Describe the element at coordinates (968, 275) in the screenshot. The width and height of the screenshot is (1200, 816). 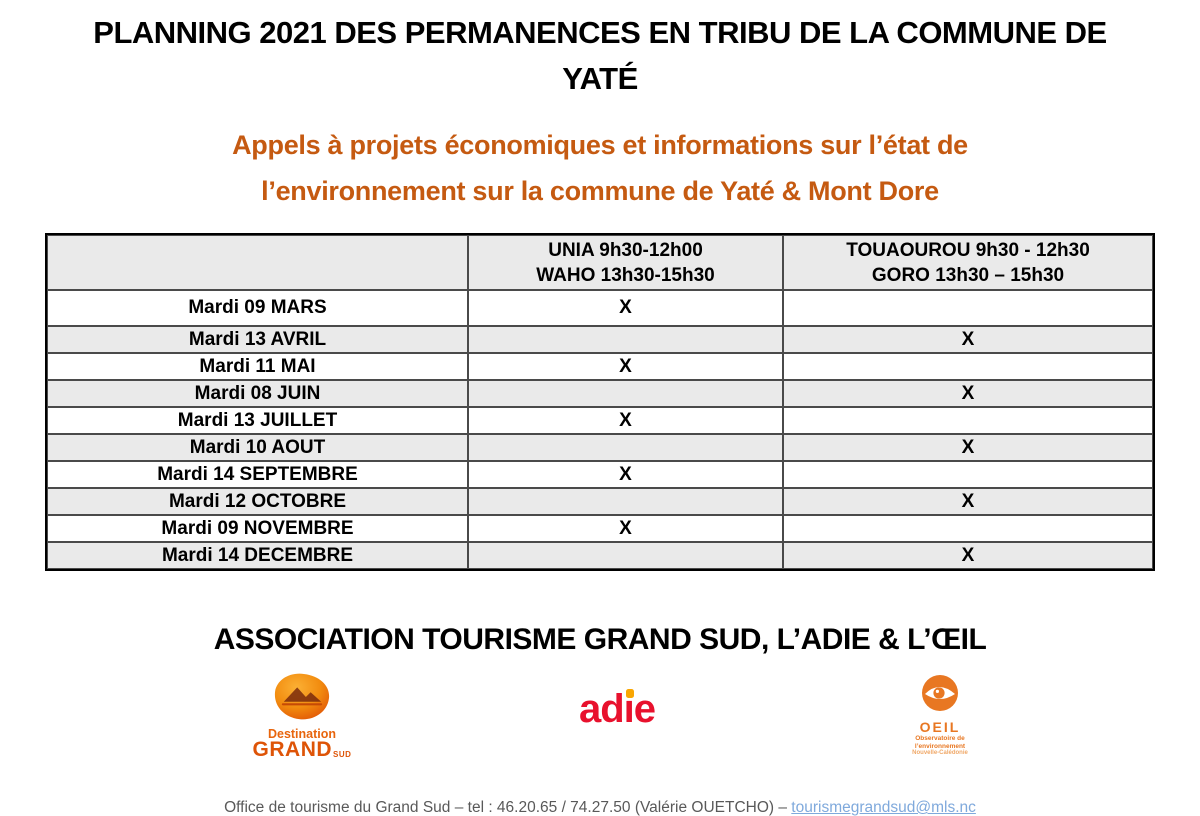
I see `header-goro-label: GORO 13h30 – 15h30` at that location.